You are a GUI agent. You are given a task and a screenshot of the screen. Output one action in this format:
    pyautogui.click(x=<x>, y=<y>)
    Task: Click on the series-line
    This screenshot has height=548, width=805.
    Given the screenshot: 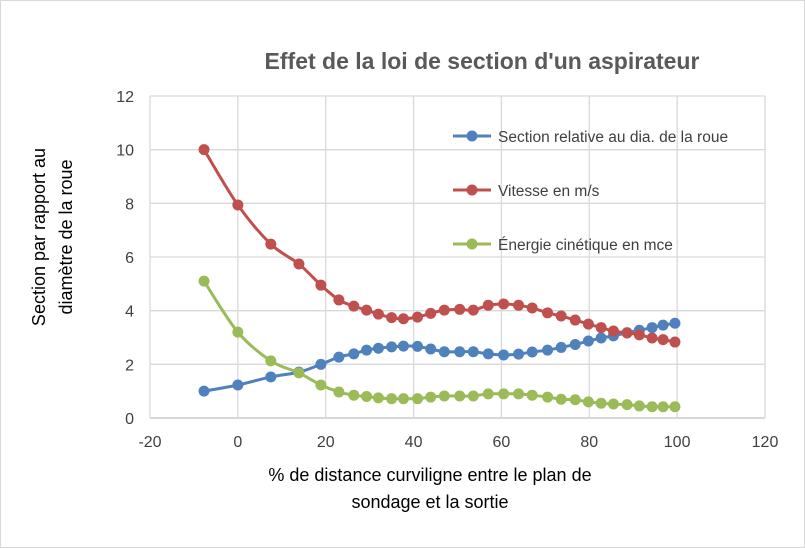 What is the action you would take?
    pyautogui.click(x=438, y=344)
    